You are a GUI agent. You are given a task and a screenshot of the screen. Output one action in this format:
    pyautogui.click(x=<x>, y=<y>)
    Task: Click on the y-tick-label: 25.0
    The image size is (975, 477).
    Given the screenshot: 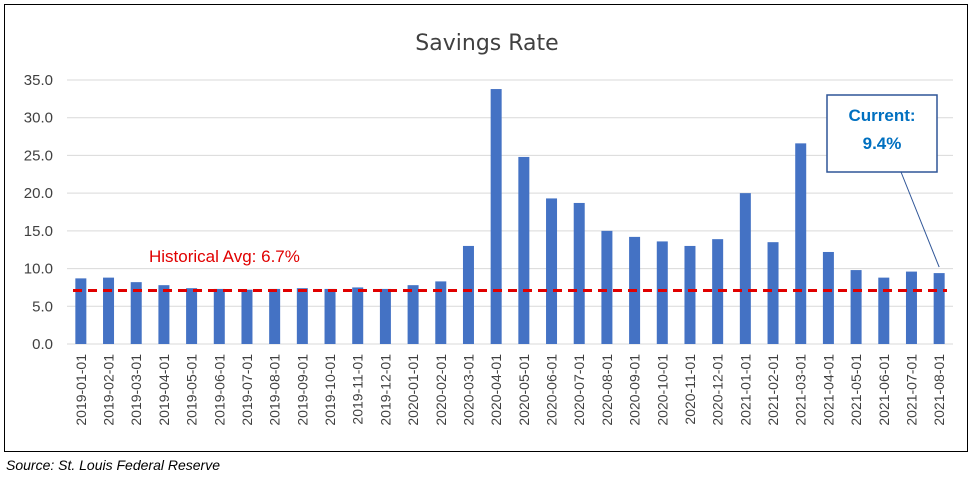 What is the action you would take?
    pyautogui.click(x=38, y=155)
    